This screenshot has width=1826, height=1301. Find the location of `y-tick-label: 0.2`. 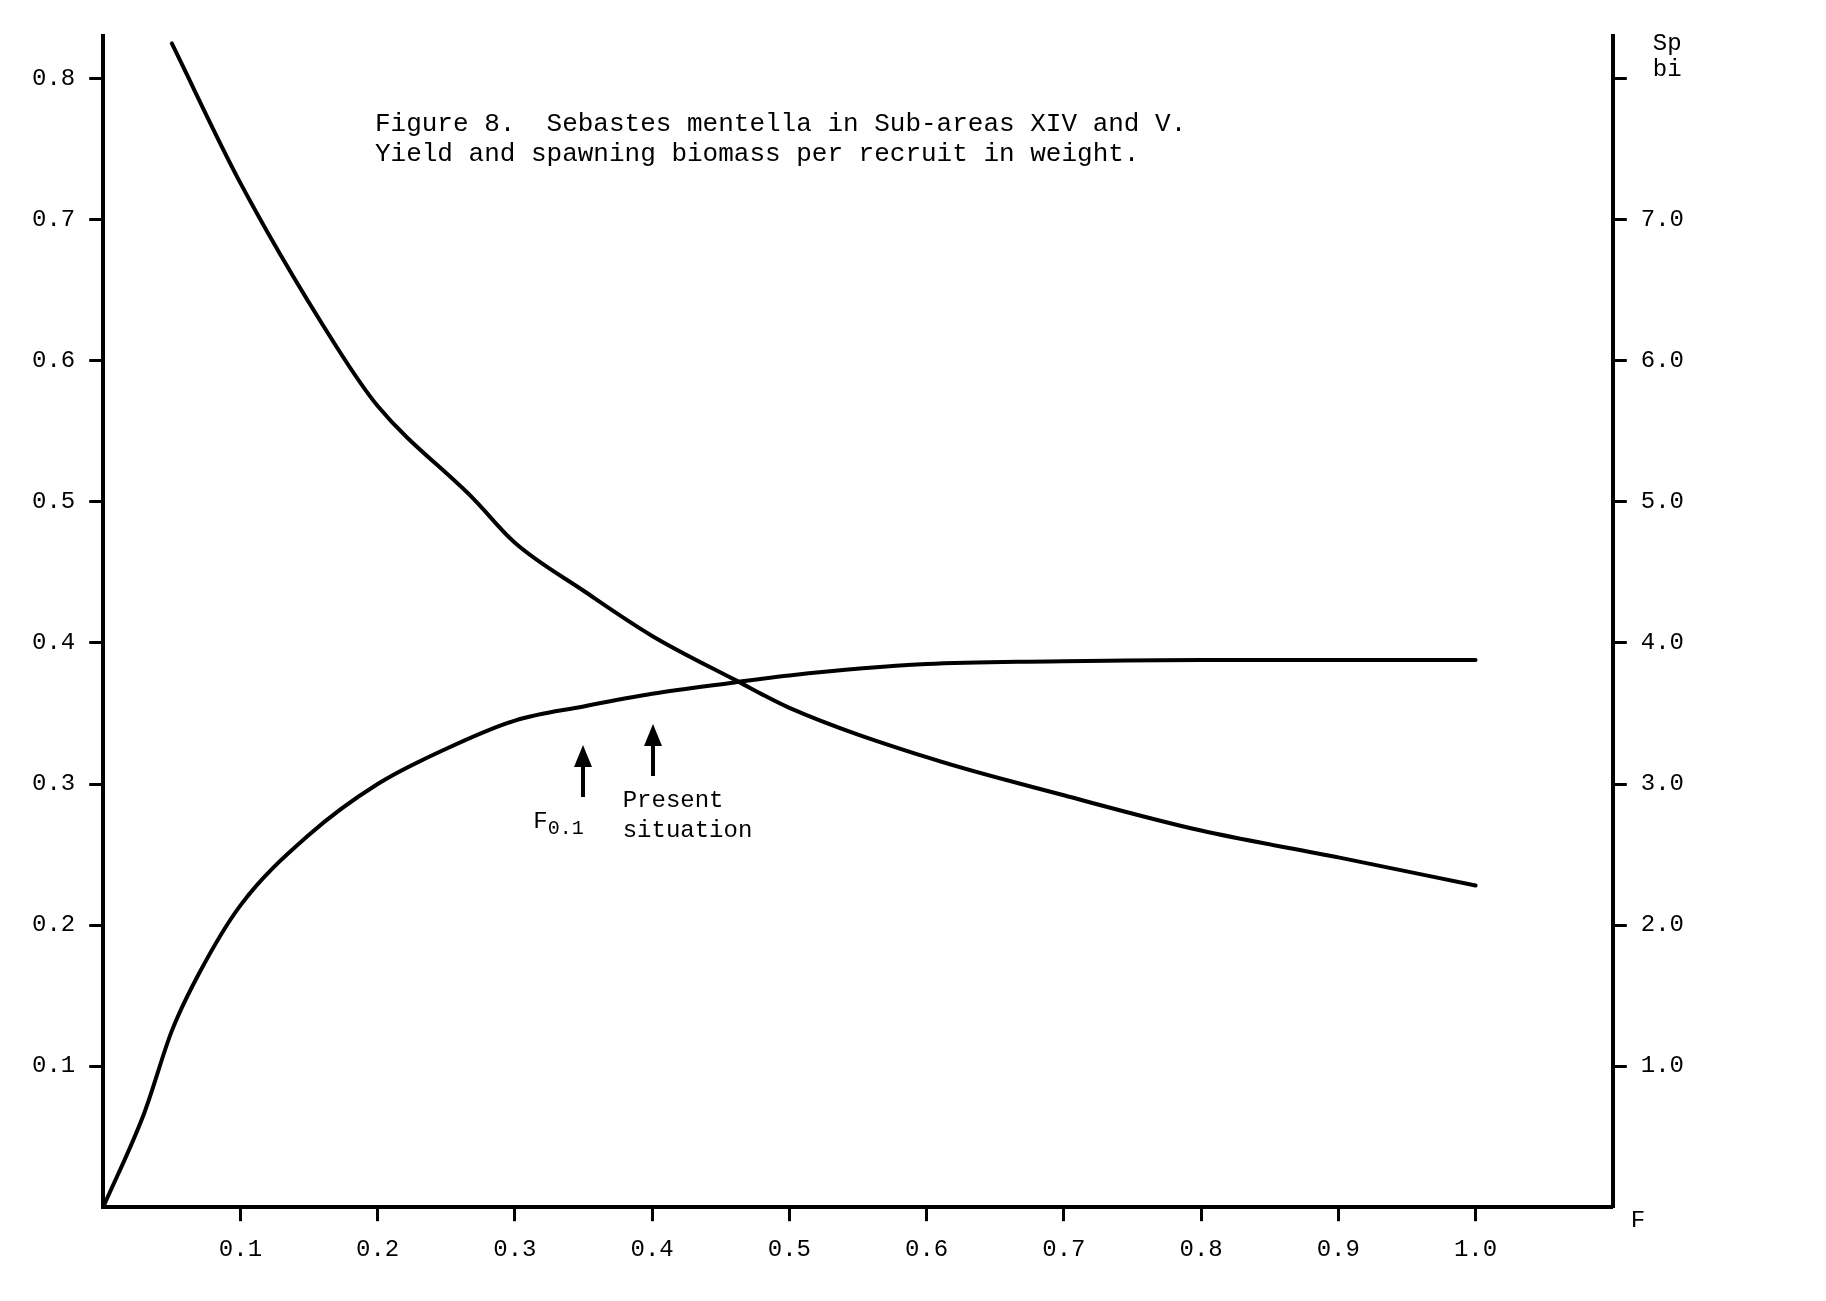

y-tick-label: 0.2 is located at coordinates (53, 925).